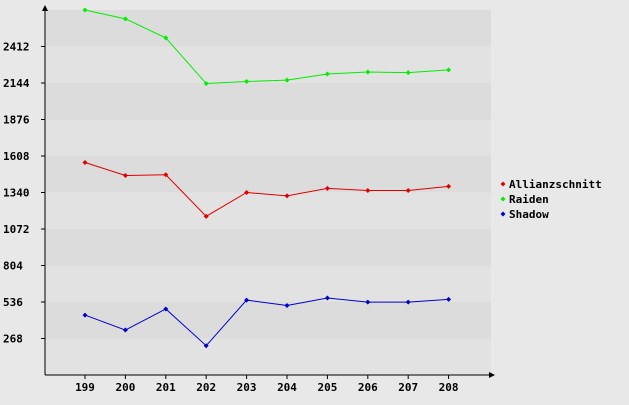  I want to click on legend-label: Allianzschnitt, so click(555, 184).